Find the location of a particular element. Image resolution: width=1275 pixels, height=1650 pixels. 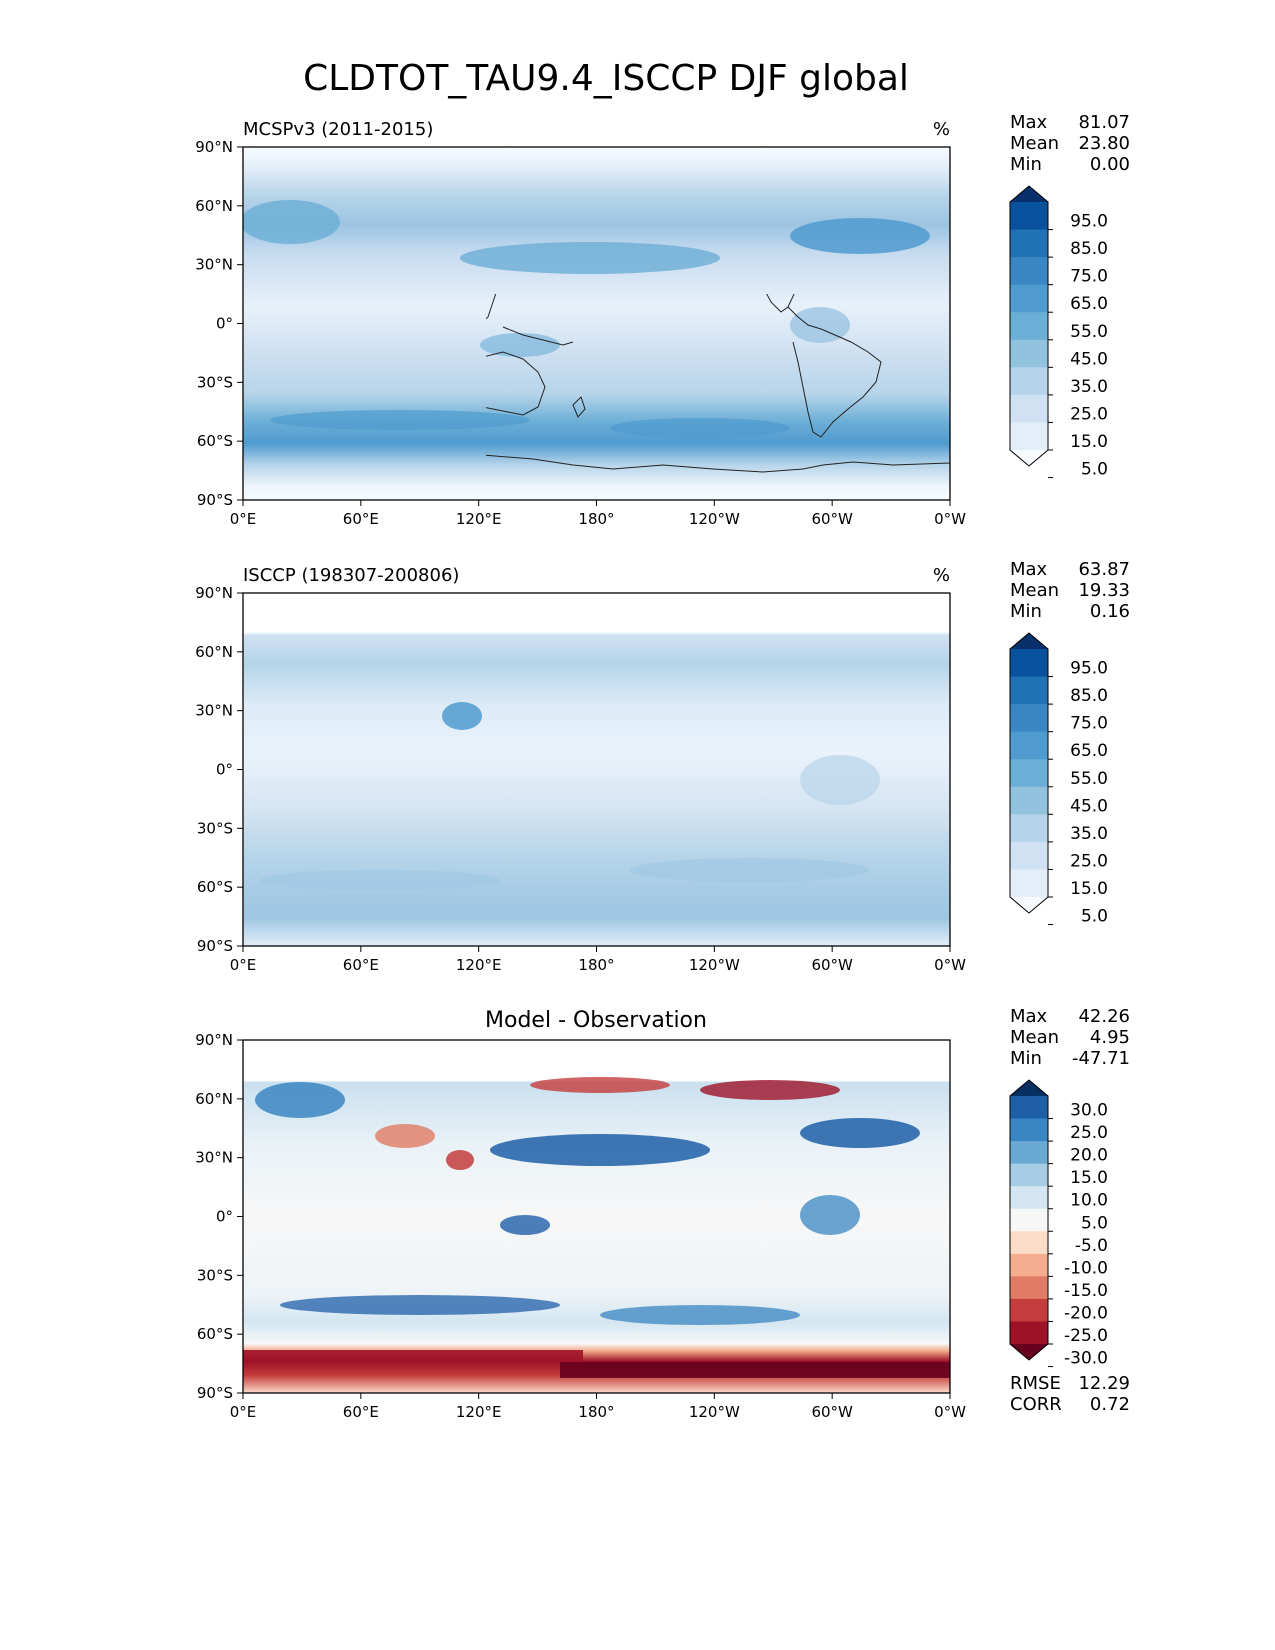

stats-block: Max 42.26 Mean 4.95 Min -47.71 is located at coordinates (1070, 1037).